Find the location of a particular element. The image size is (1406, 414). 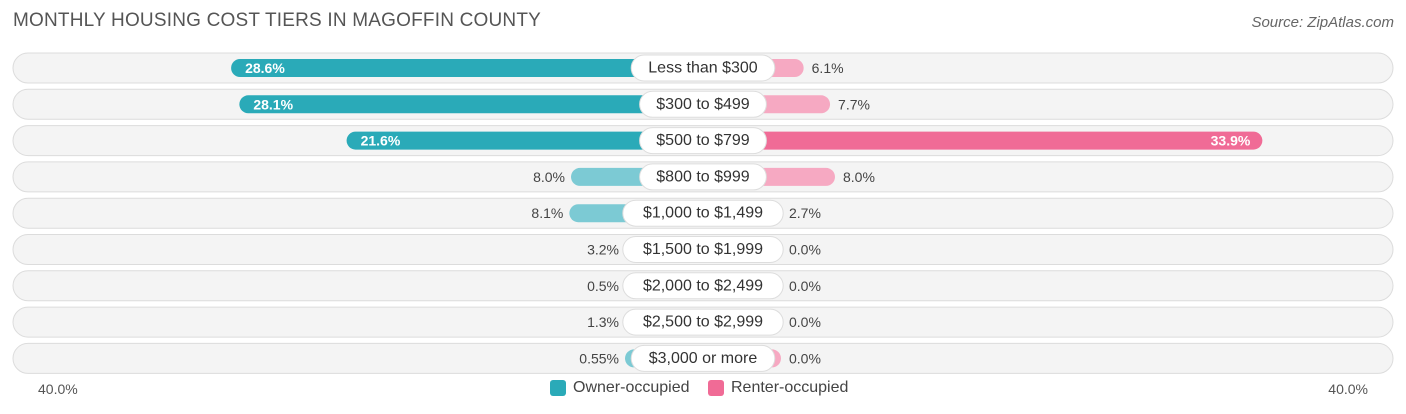

category-label: $2,000 to $2,499 is located at coordinates (703, 285).